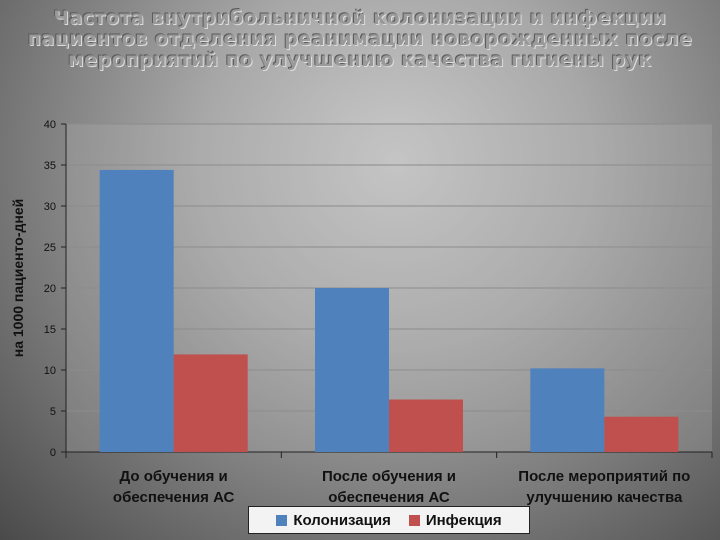 This screenshot has height=540, width=720. I want to click on y-tick-label: 25, so click(50, 248).